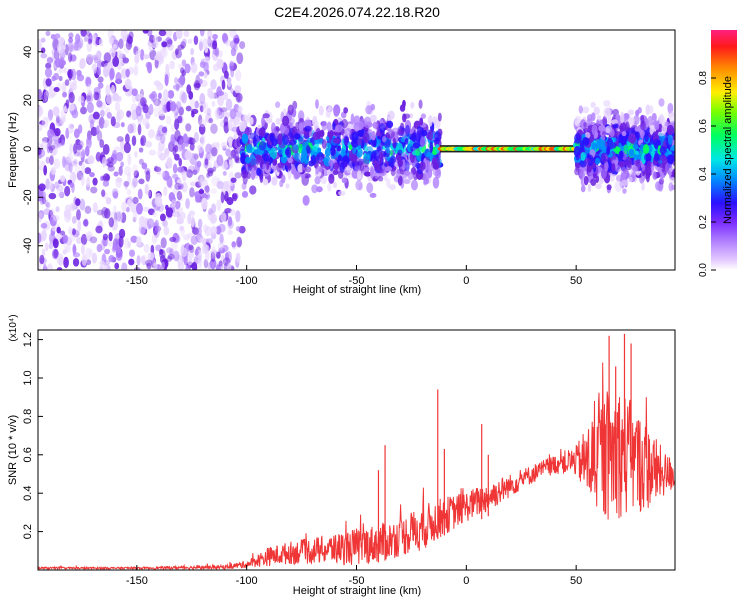  Describe the element at coordinates (28, 416) in the screenshot. I see `y-tick-label: 0.8` at that location.